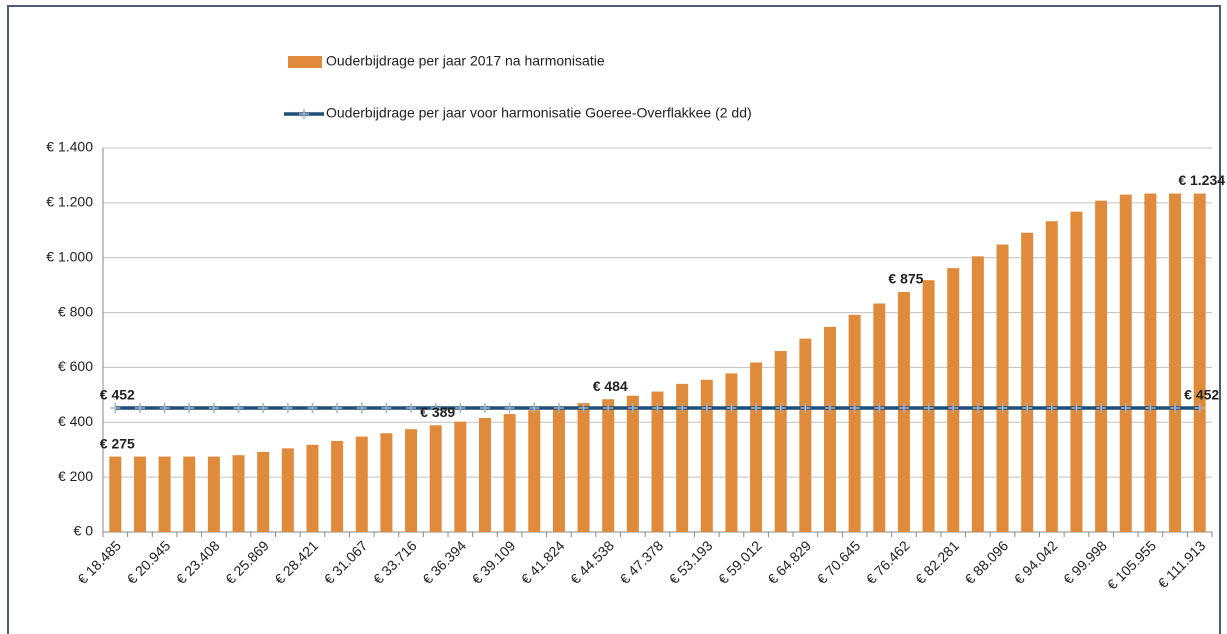  What do you see at coordinates (84, 531) in the screenshot?
I see `y-tick-label: € 0` at bounding box center [84, 531].